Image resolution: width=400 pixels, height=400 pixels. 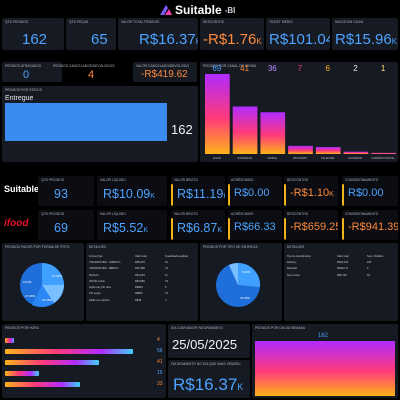 What do you see at coordinates (355, 68) in the screenshot?
I see `channel-bar-value: 2` at bounding box center [355, 68].